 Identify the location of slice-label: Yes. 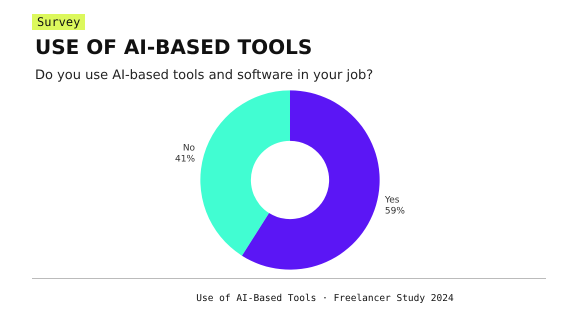
(392, 201).